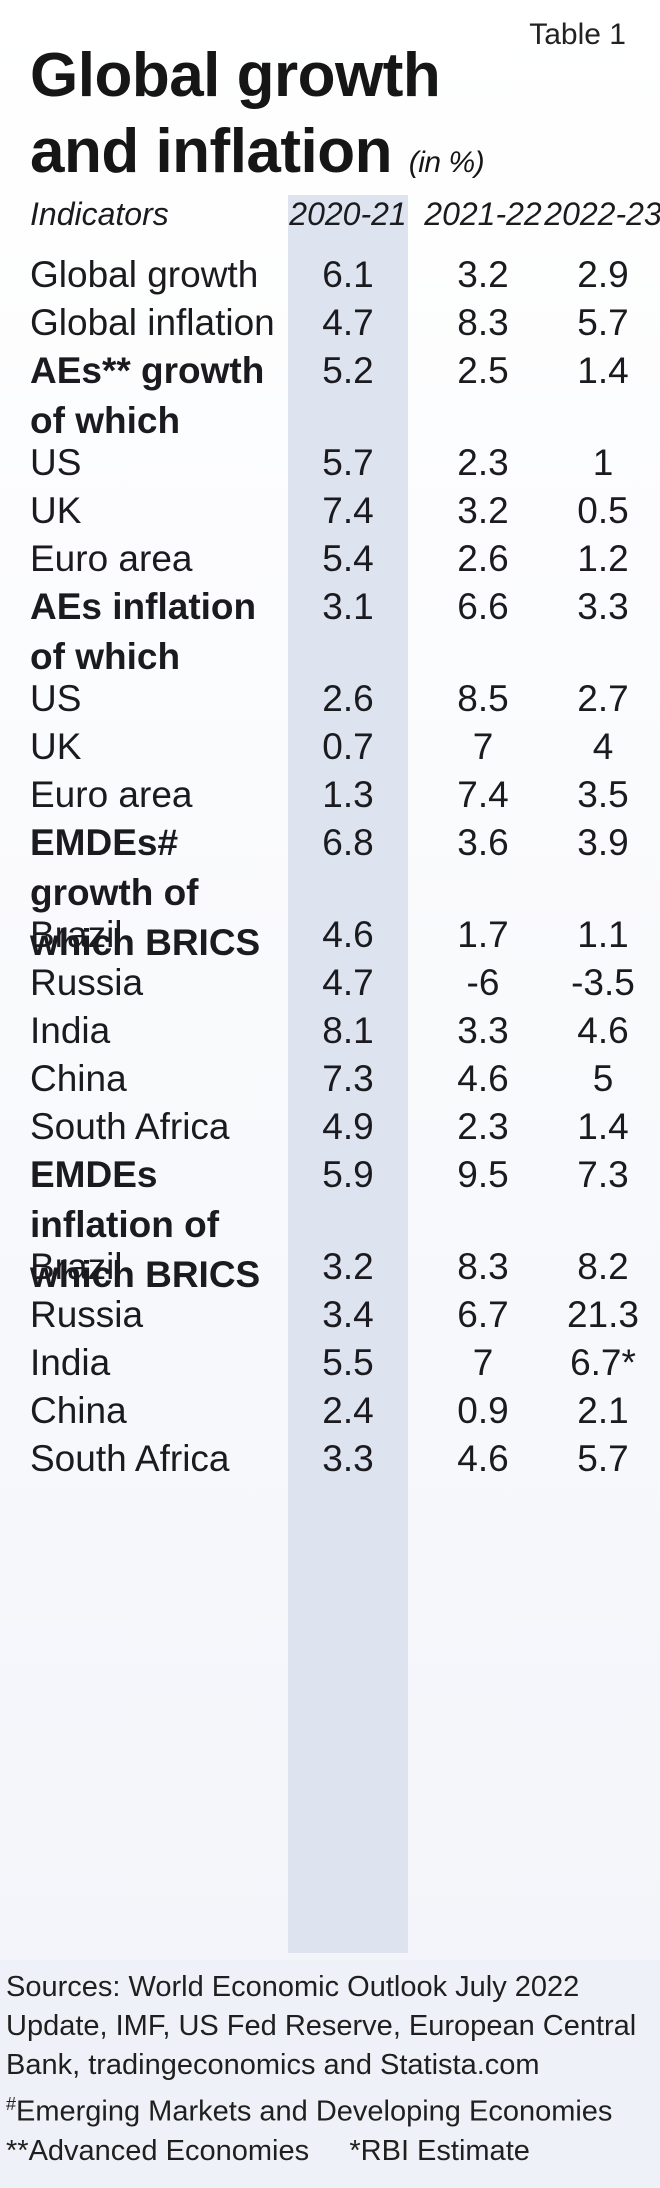 The image size is (660, 2188). Describe the element at coordinates (603, 934) in the screenshot. I see `cell-value: 1.1` at that location.